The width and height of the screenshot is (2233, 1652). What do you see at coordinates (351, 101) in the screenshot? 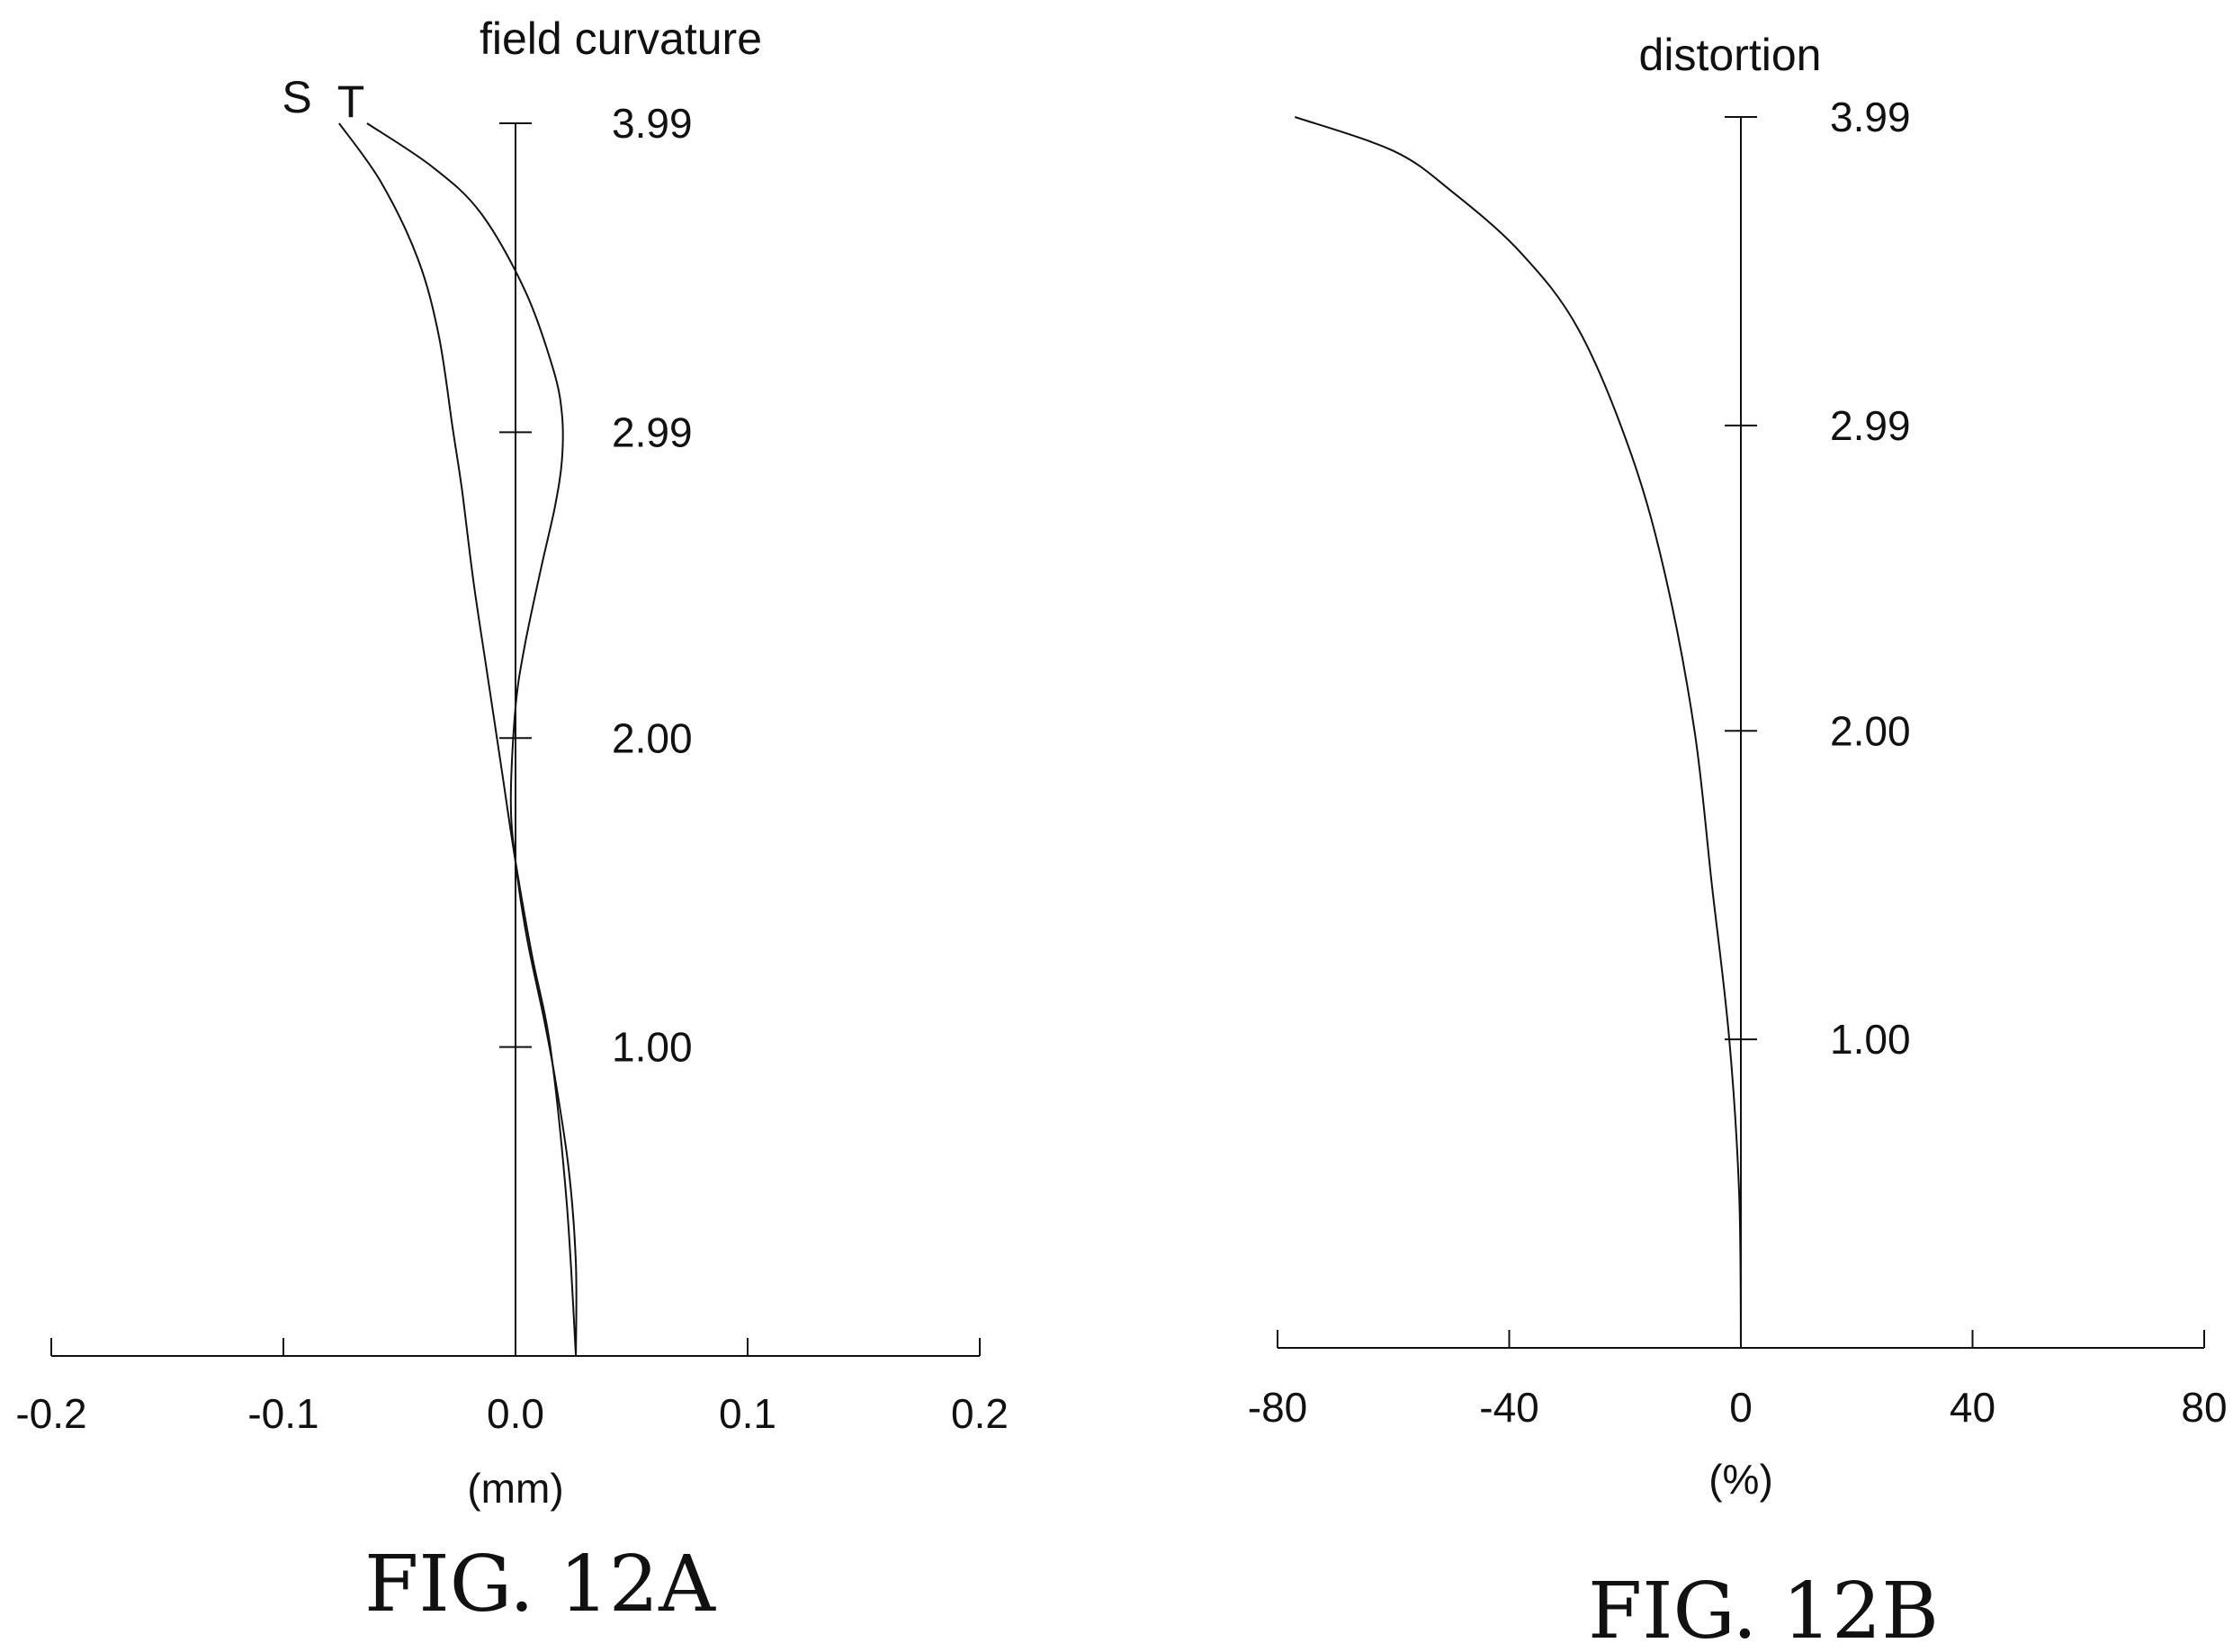
I see `series-label-t: T` at bounding box center [351, 101].